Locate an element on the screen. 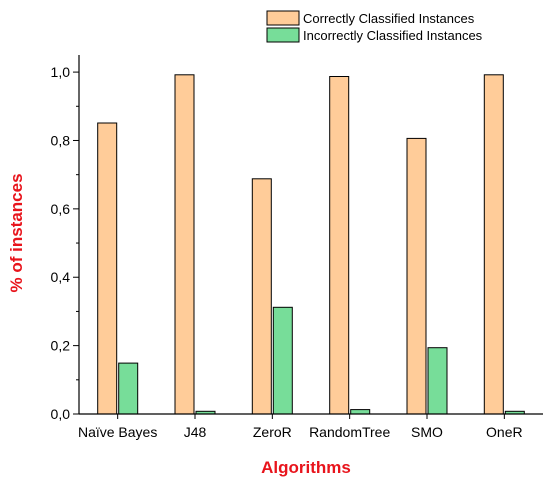 This screenshot has height=487, width=550. legend-swatch-incorrect is located at coordinates (283, 35).